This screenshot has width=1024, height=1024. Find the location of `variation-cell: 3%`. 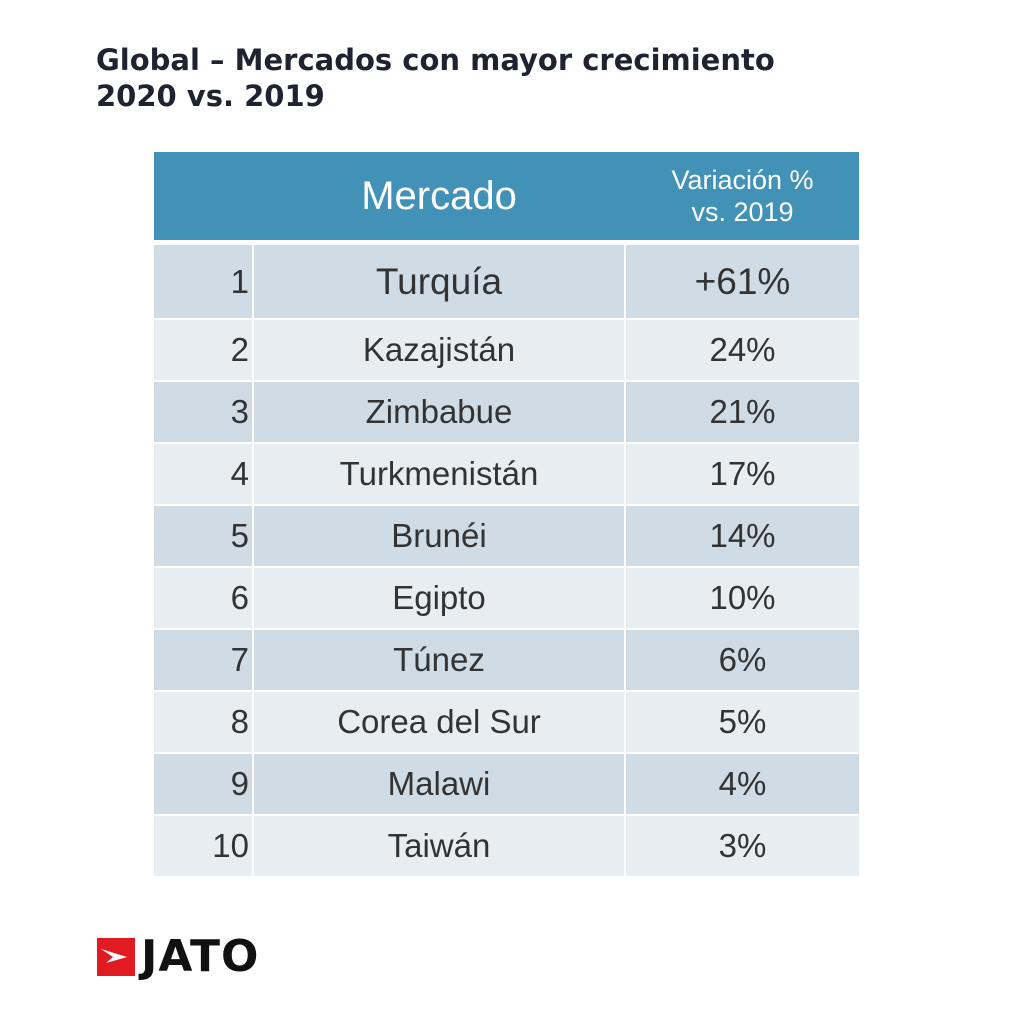

variation-cell: 3% is located at coordinates (742, 846).